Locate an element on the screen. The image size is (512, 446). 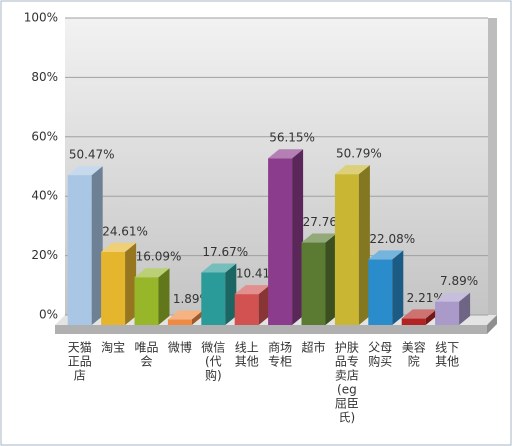
x-tick-label: 会 is located at coordinates (146, 362).